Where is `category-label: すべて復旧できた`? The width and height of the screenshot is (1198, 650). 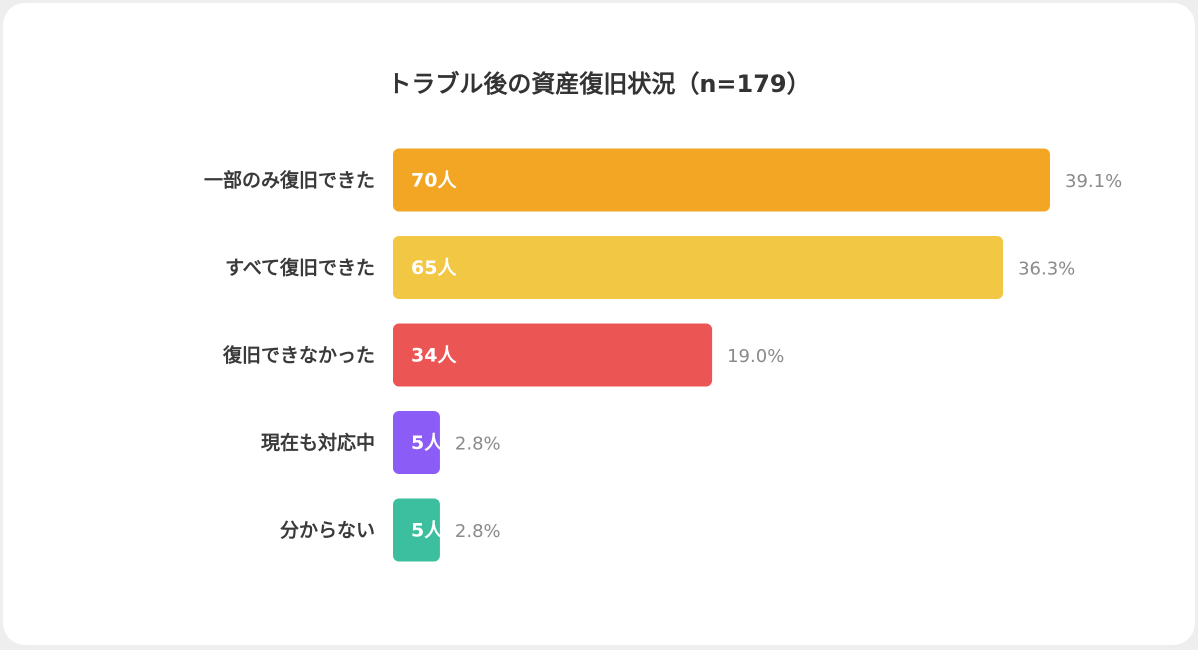
category-label: すべて復旧できた is located at coordinates (300, 267).